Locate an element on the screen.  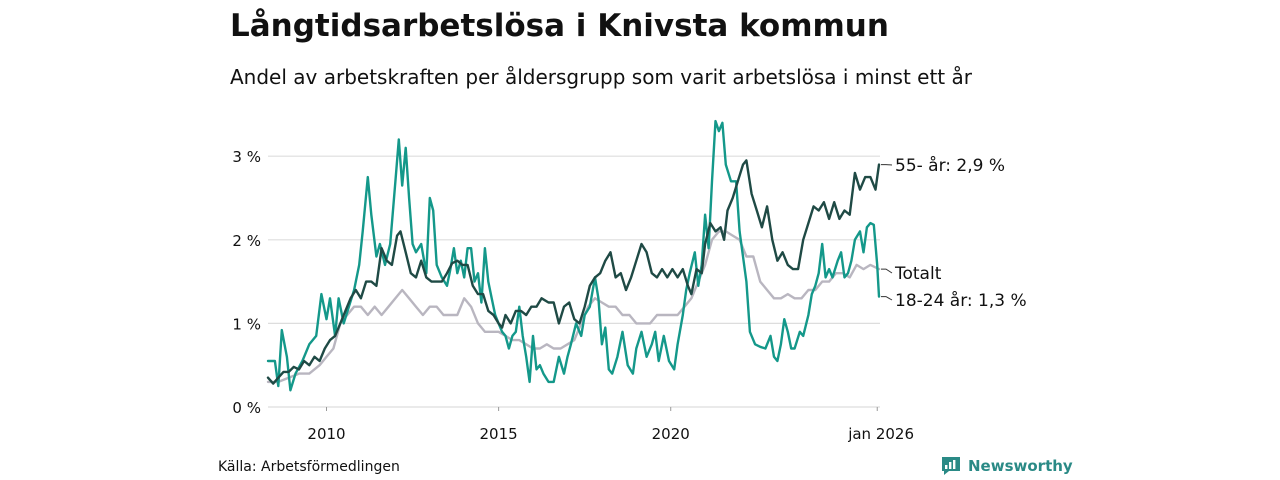
series-end-label: Totalt is located at coordinates (918, 274).